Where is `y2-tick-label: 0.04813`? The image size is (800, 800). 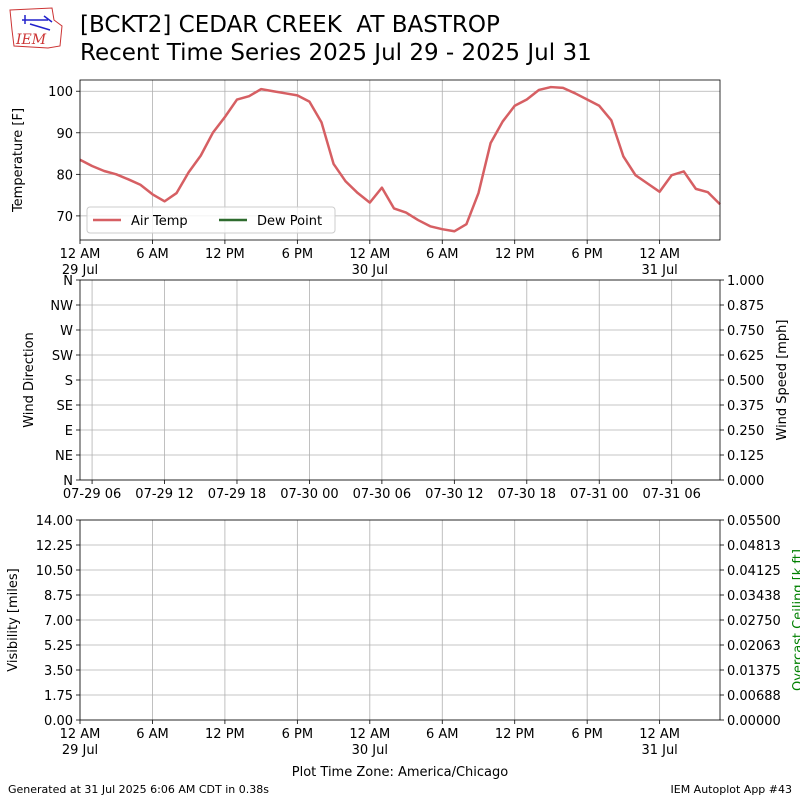
y2-tick-label: 0.04813 is located at coordinates (754, 546).